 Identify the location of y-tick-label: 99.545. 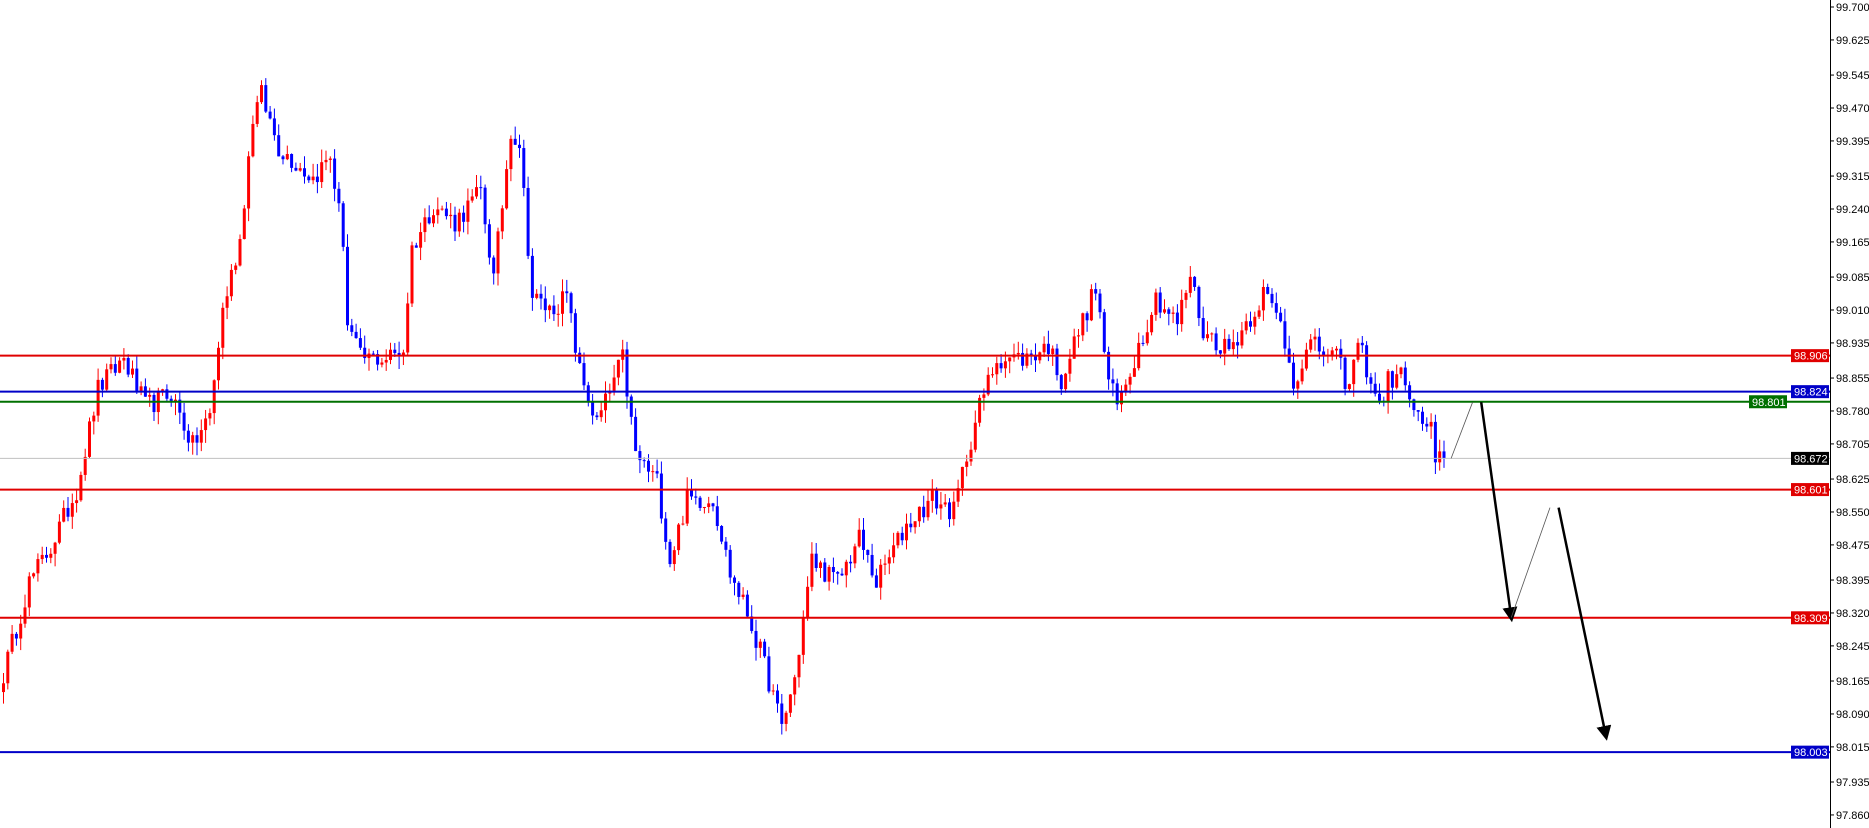
(1852, 76).